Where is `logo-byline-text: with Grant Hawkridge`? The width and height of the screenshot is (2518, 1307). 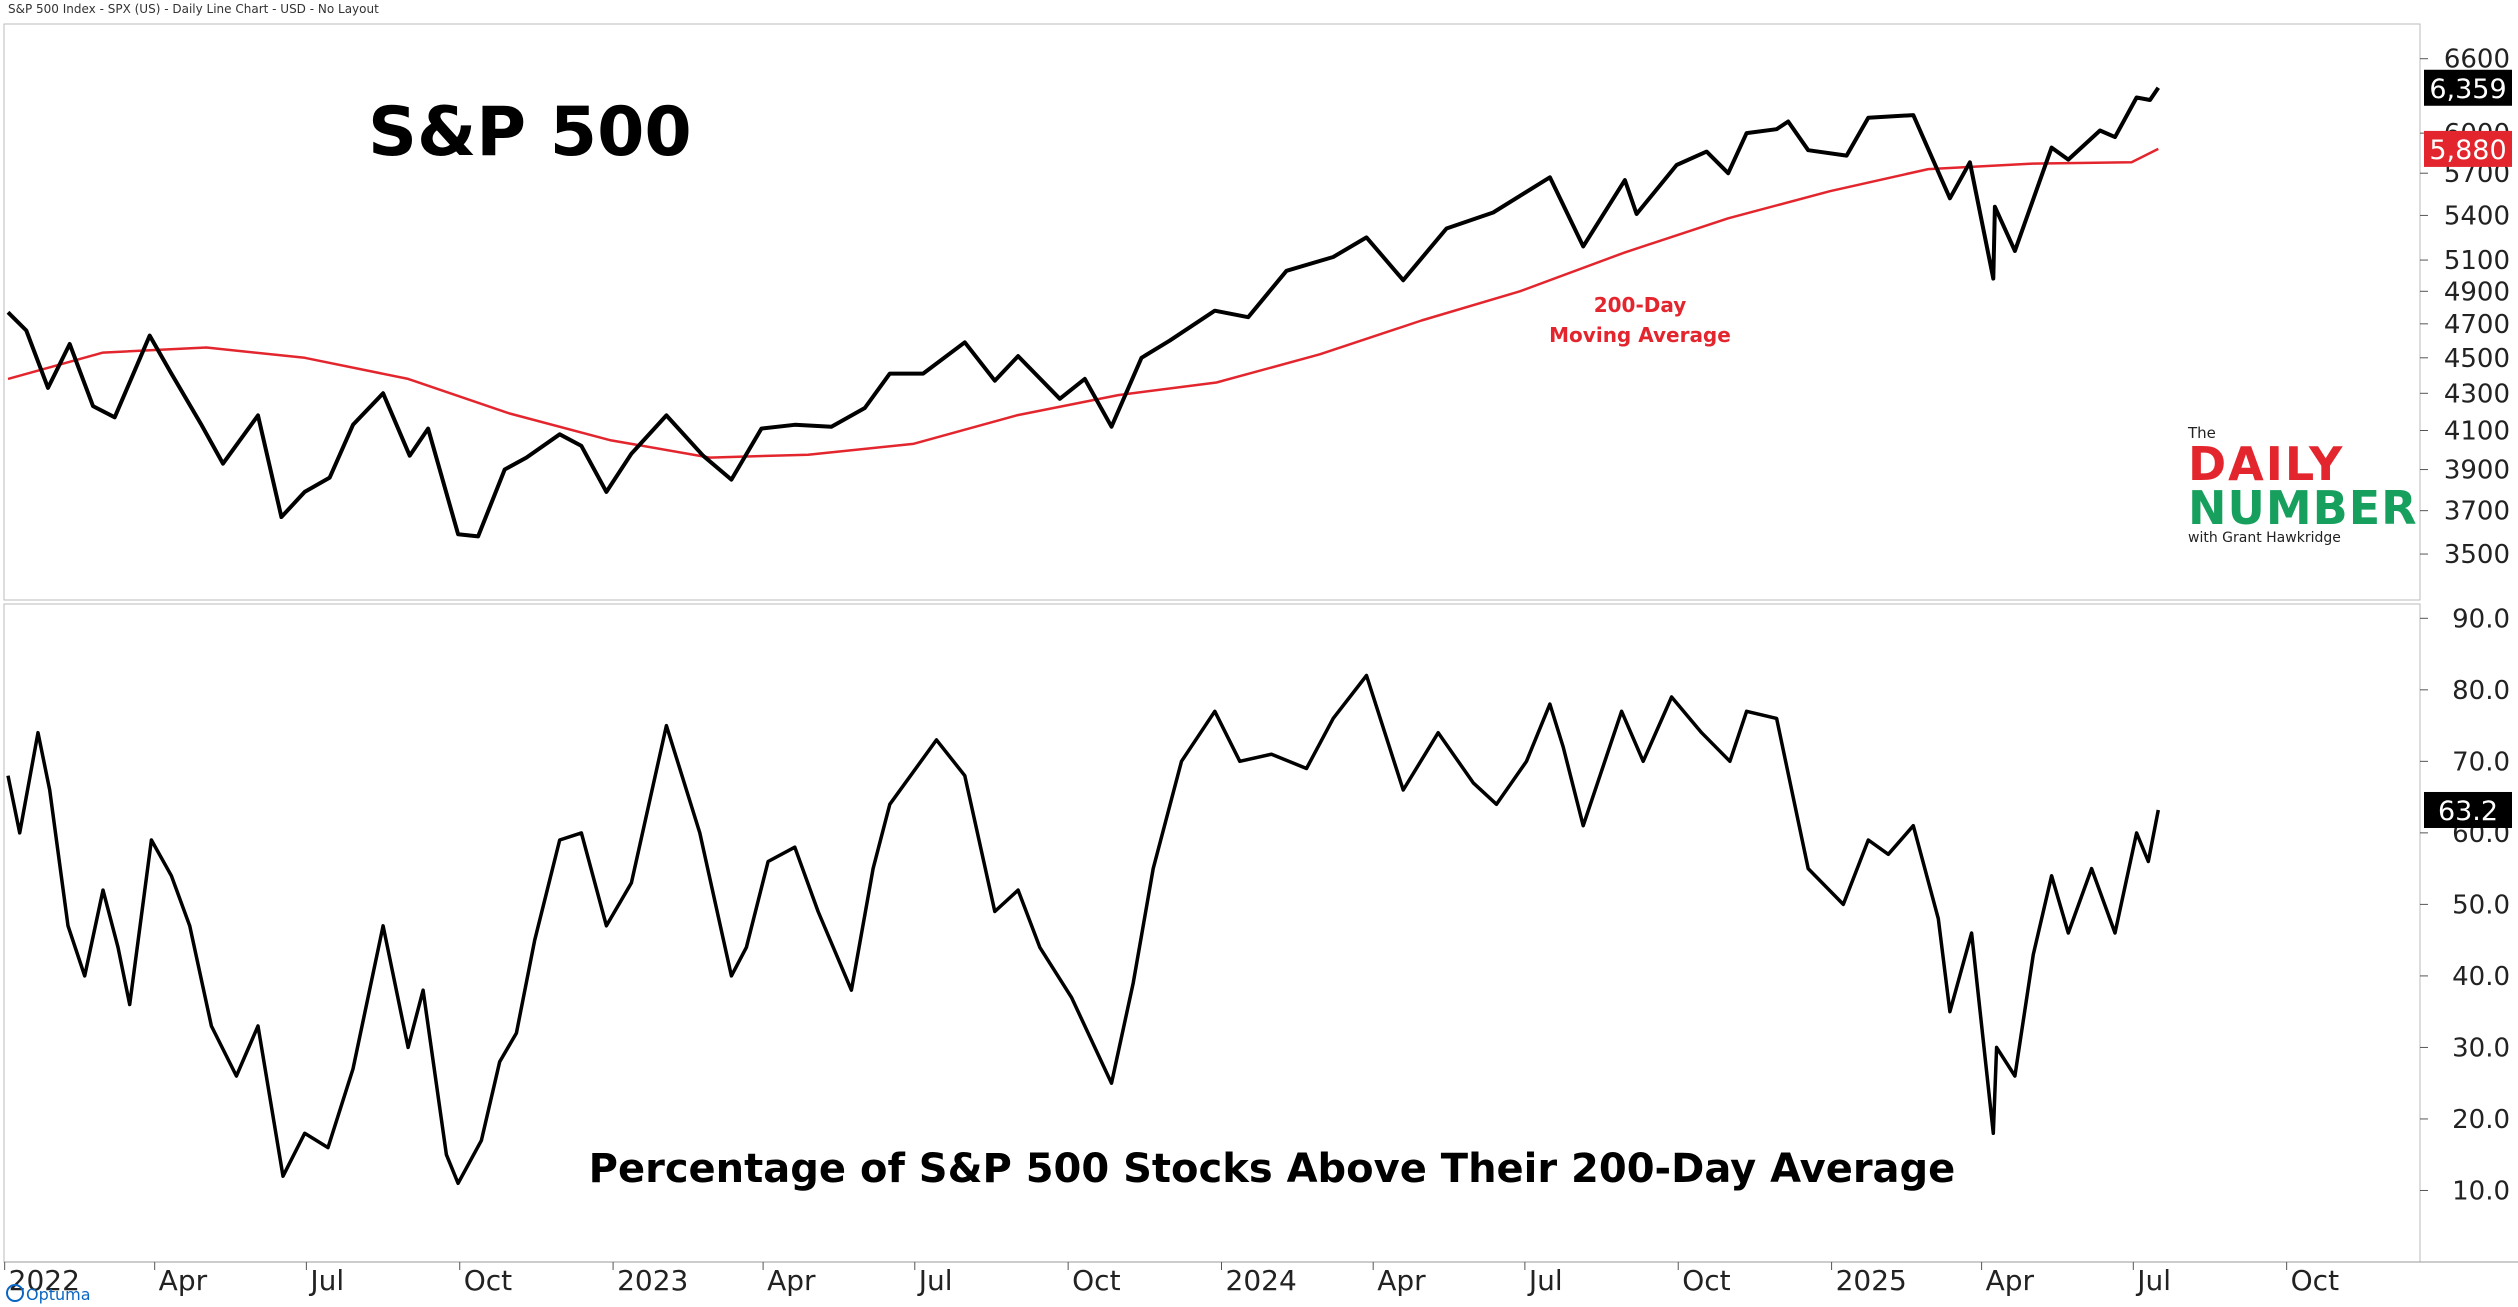
logo-byline-text: with Grant Hawkridge is located at coordinates (2264, 538).